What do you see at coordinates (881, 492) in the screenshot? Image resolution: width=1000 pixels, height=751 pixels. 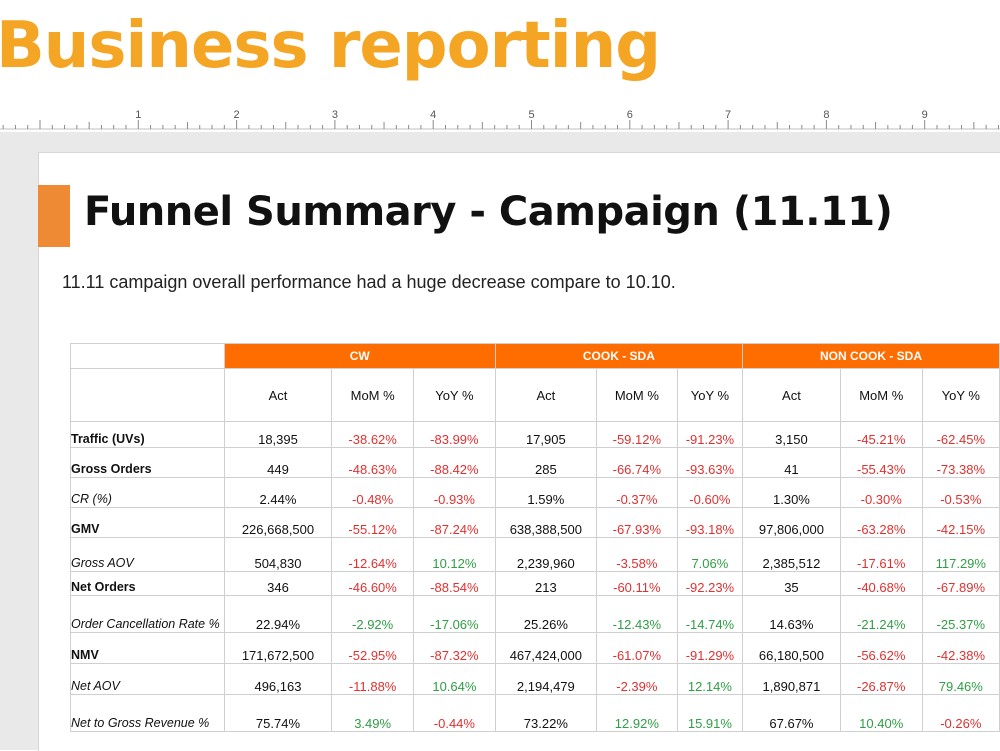 I see `change-cell: -0.30%` at bounding box center [881, 492].